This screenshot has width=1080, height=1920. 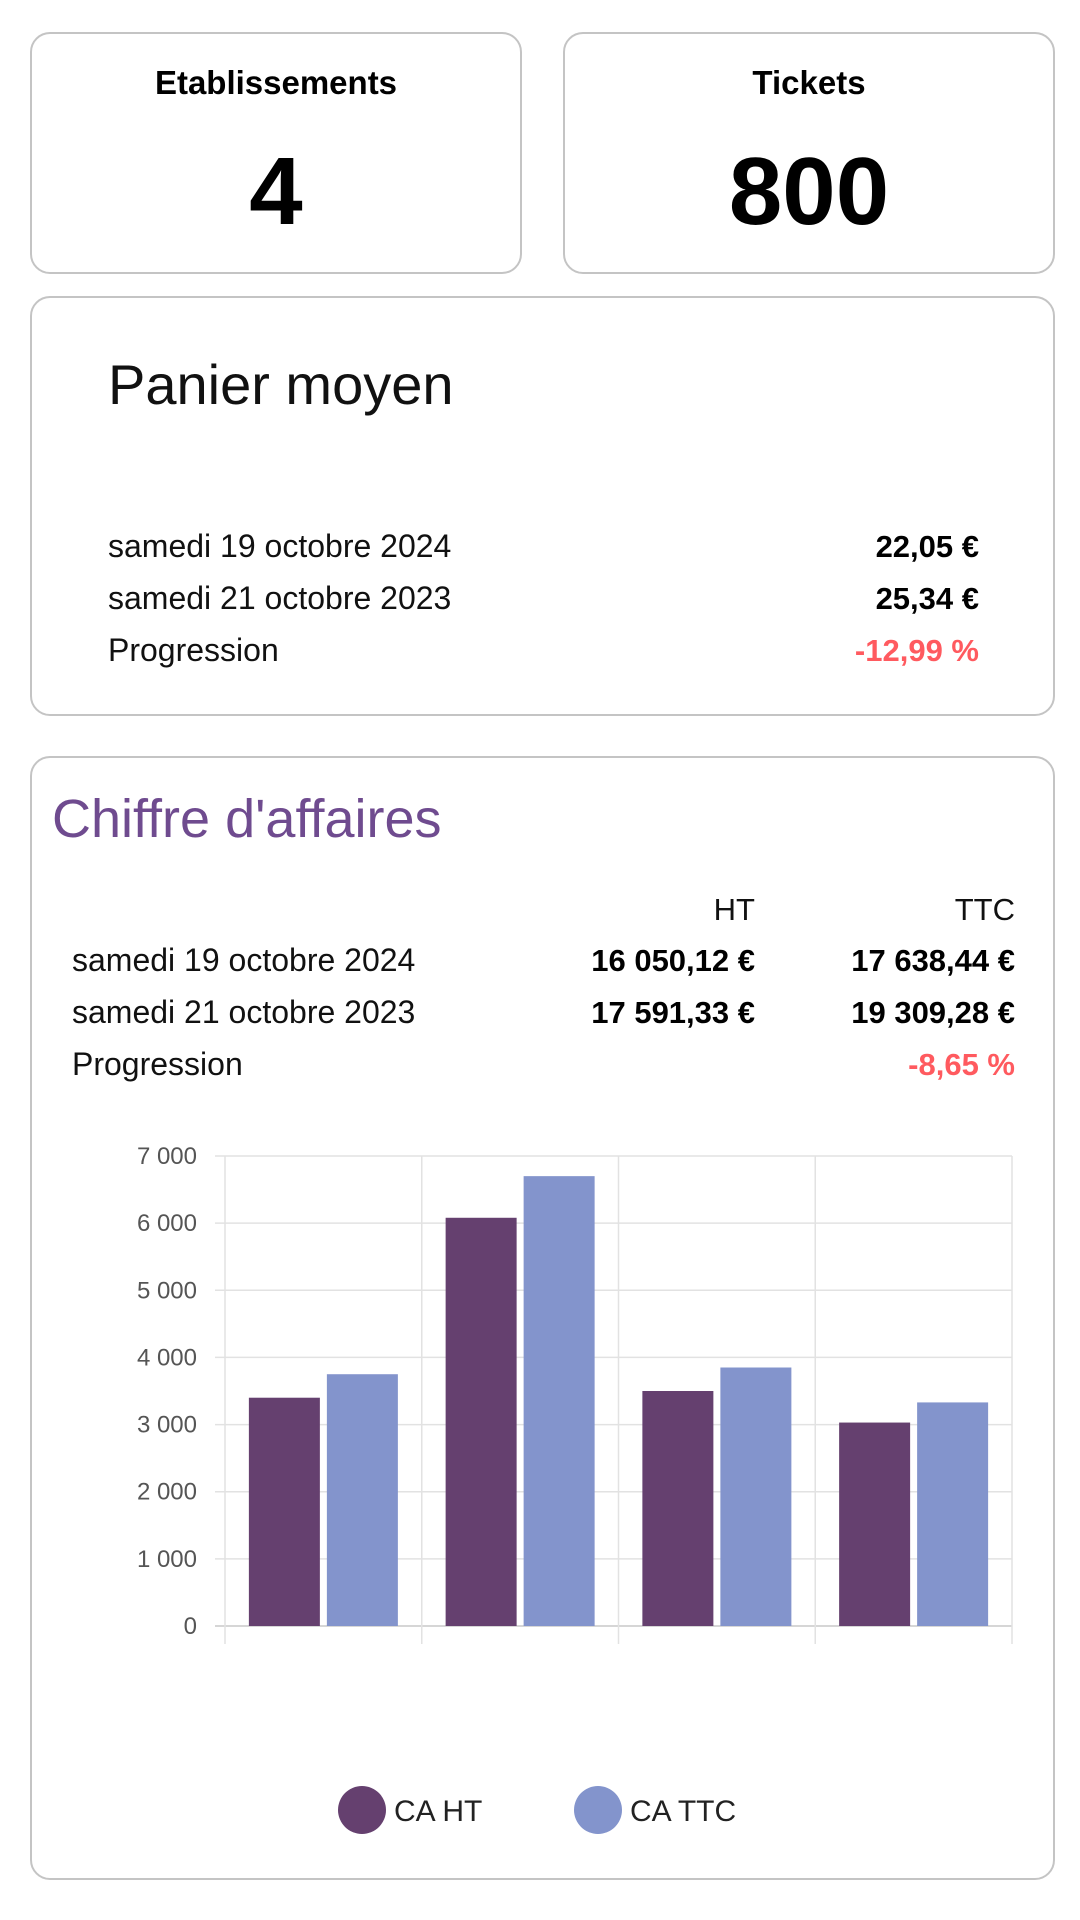 I want to click on etablissements-label: Etablissements, so click(x=276, y=82).